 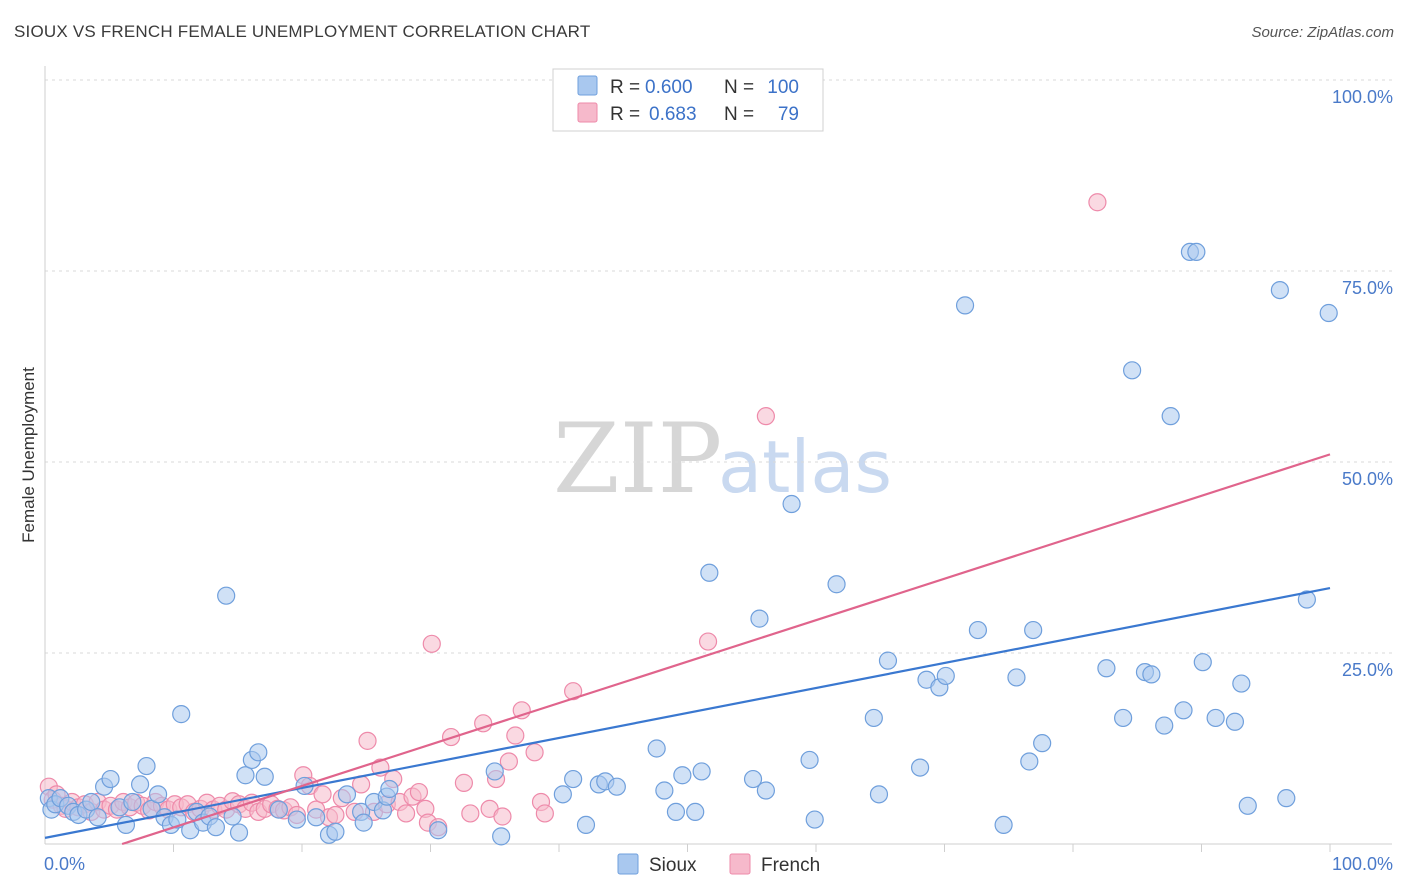 I want to click on watermark-atlas: atlas, so click(x=805, y=467).